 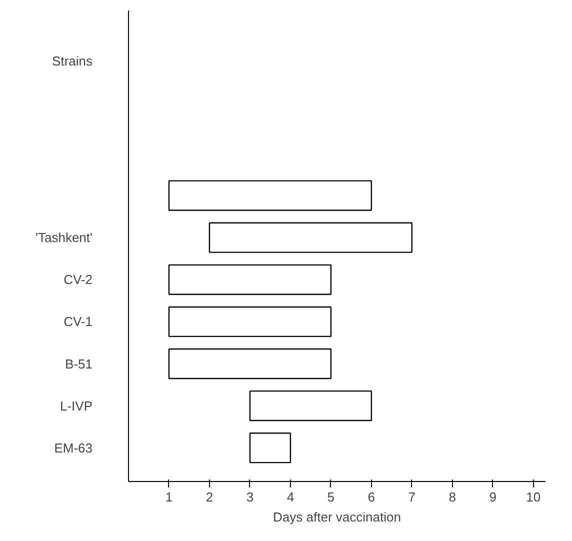 What do you see at coordinates (372, 497) in the screenshot?
I see `x-tick-label: 6` at bounding box center [372, 497].